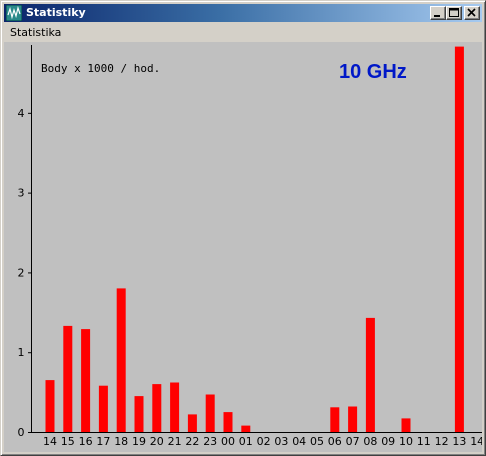 The height and width of the screenshot is (456, 486). Describe the element at coordinates (56, 12) in the screenshot. I see `window-title: Statistiky` at that location.